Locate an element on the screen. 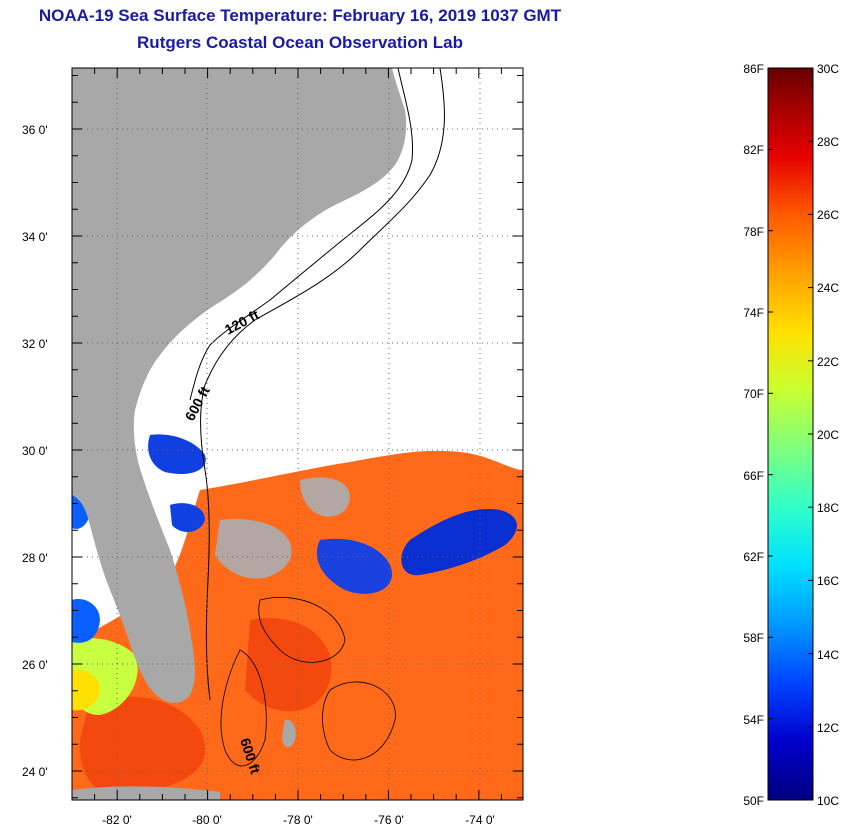 The height and width of the screenshot is (832, 849). cb-c-24: 24C is located at coordinates (828, 288).